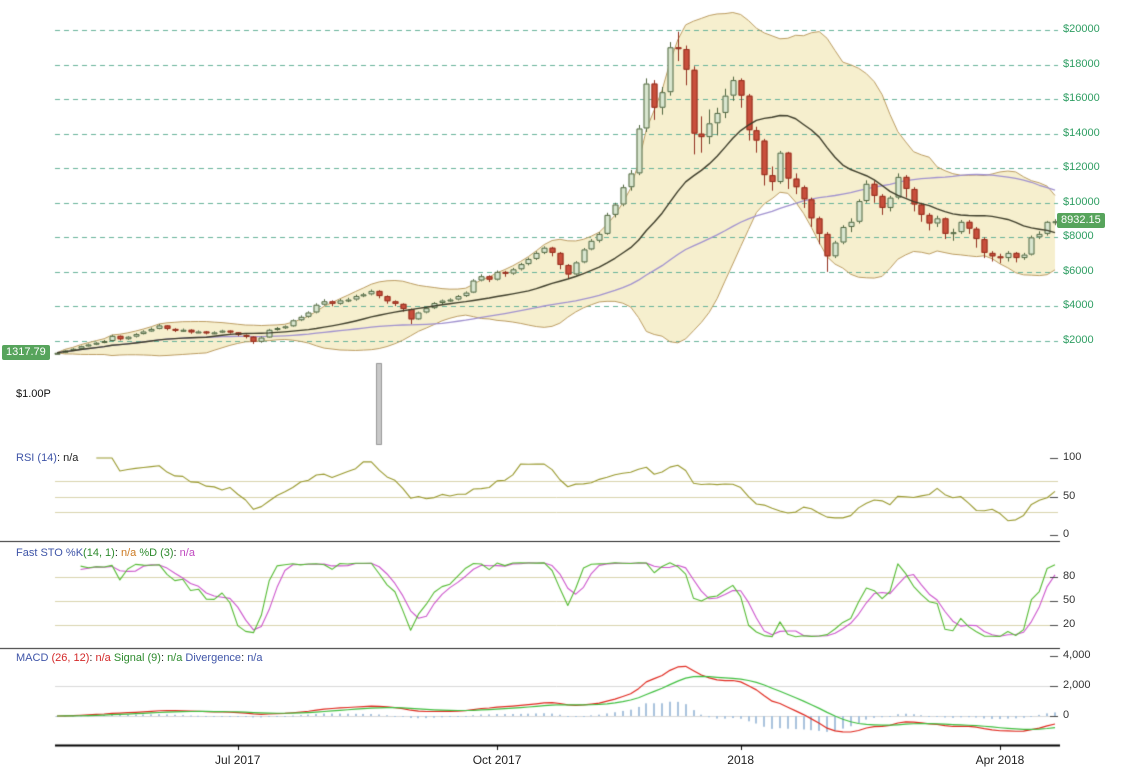 Image resolution: width=1130 pixels, height=774 pixels. What do you see at coordinates (26, 352) in the screenshot?
I see `start-price-badge: 1317.79` at bounding box center [26, 352].